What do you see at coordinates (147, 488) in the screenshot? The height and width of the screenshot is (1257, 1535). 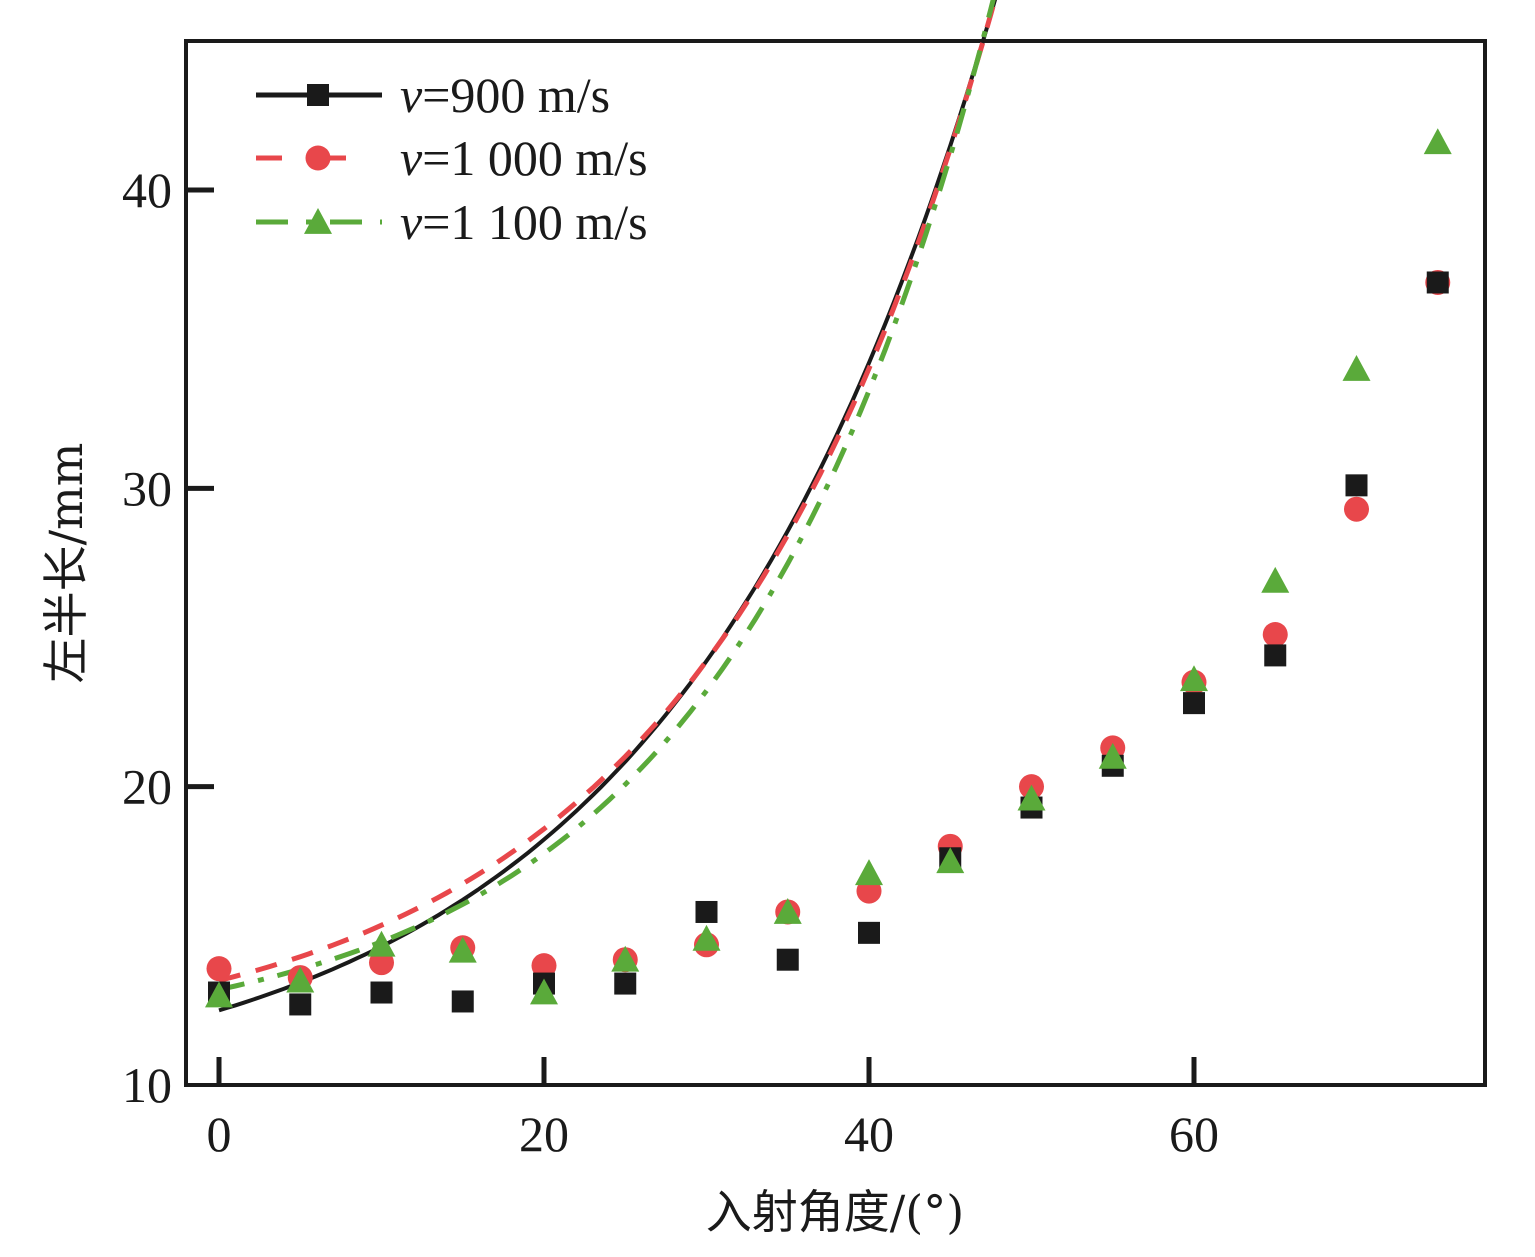 I see `y-tick-label: 30` at bounding box center [147, 488].